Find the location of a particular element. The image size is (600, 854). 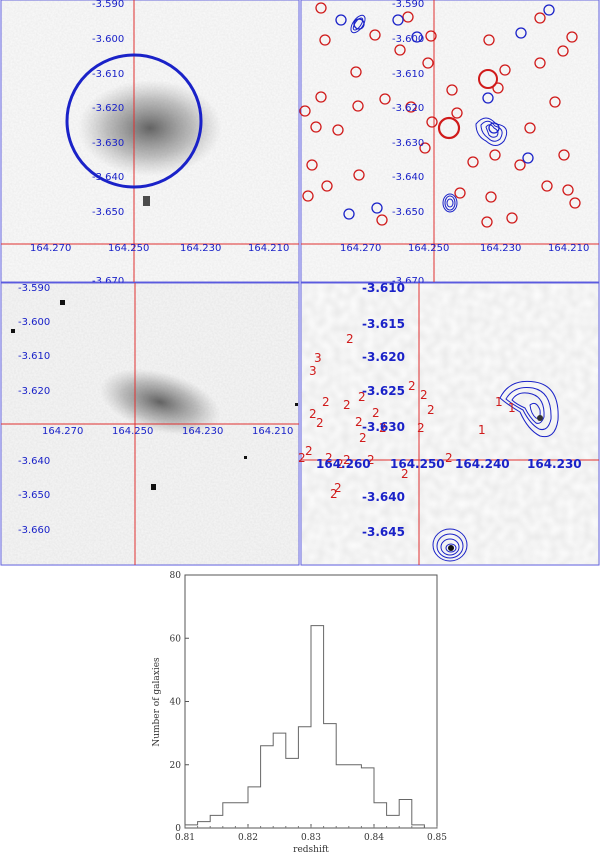

y-tick-label: 40 is located at coordinates (176, 703).